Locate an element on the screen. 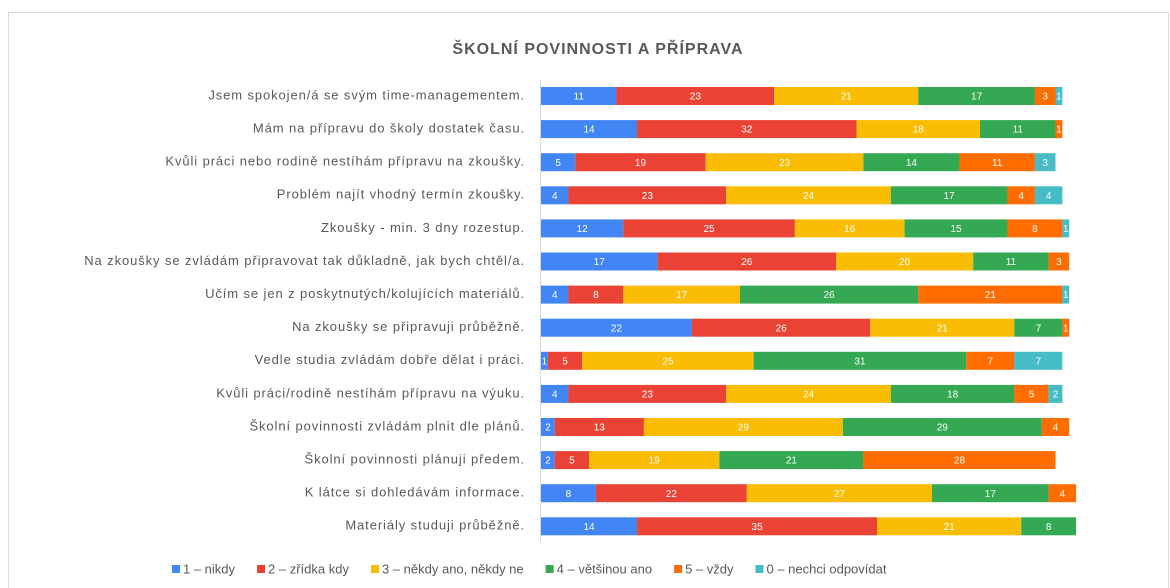  legend-label: 0 – nechci odpovídat is located at coordinates (826, 568).